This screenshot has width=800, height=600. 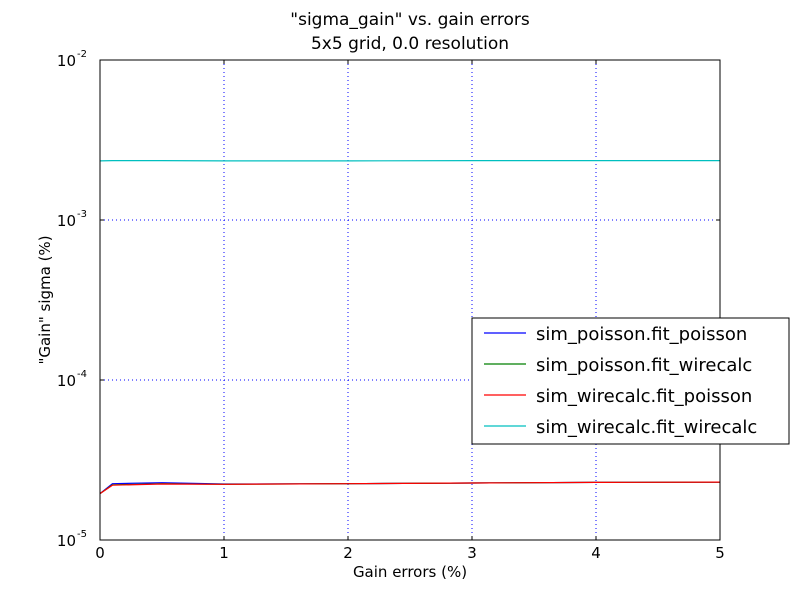 I want to click on x-tick-label: 5, so click(x=720, y=553).